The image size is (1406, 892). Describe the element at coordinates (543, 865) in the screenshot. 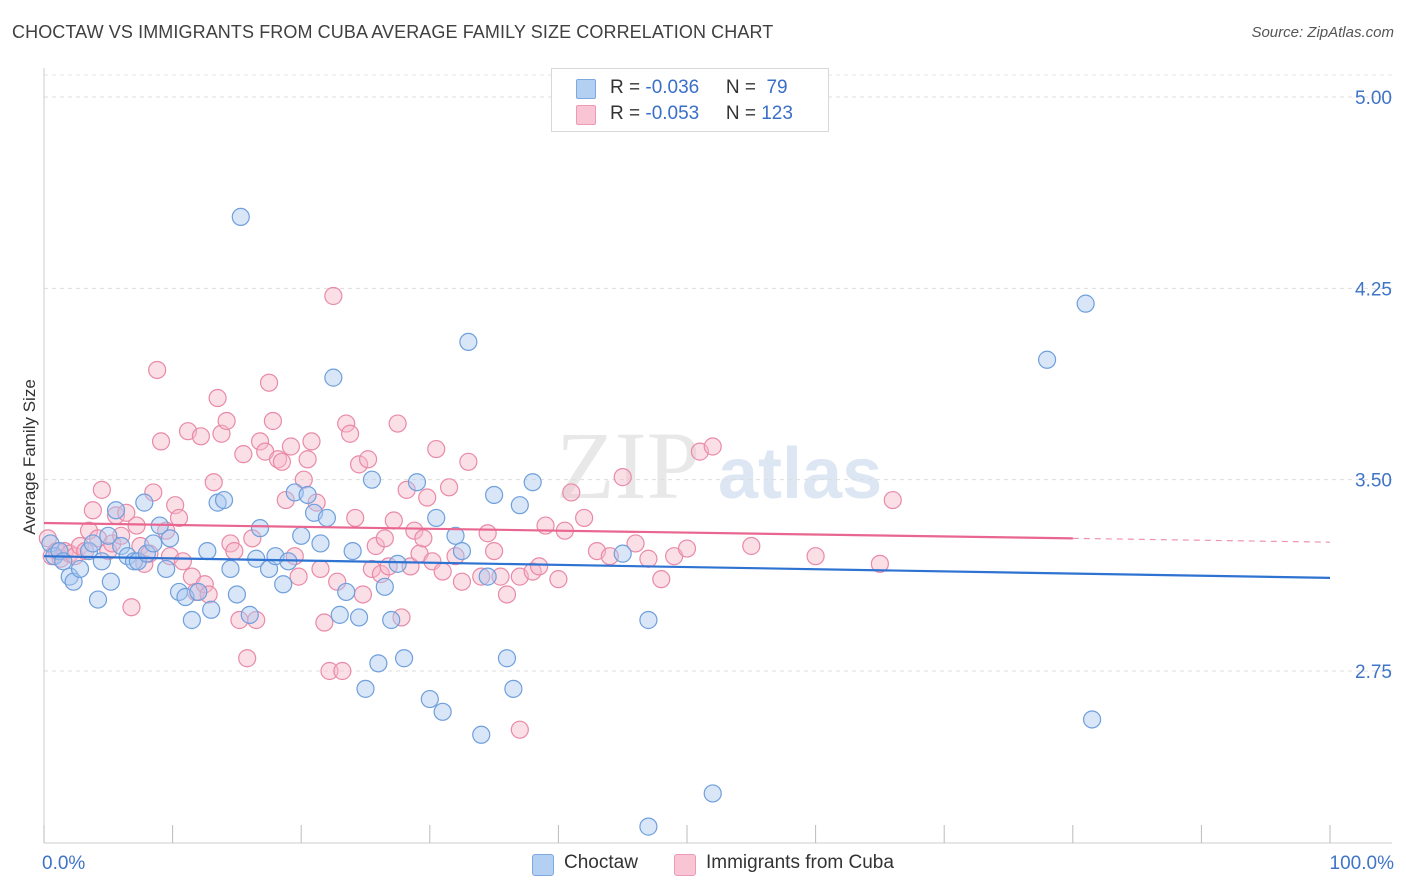

I see `bottom-swatch-blue` at that location.